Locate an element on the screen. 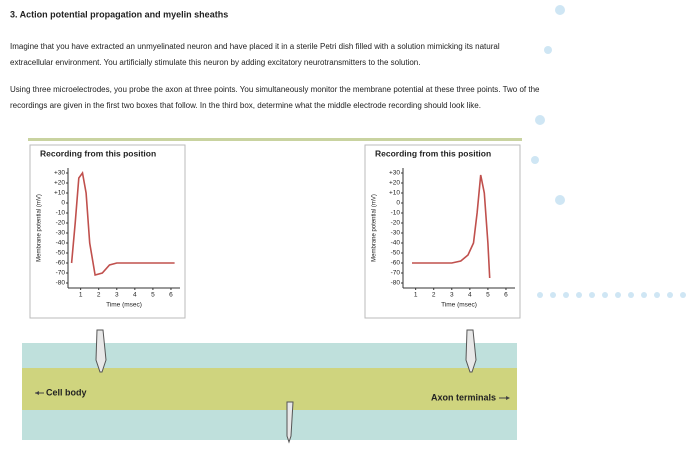  axon is located at coordinates (269, 389).